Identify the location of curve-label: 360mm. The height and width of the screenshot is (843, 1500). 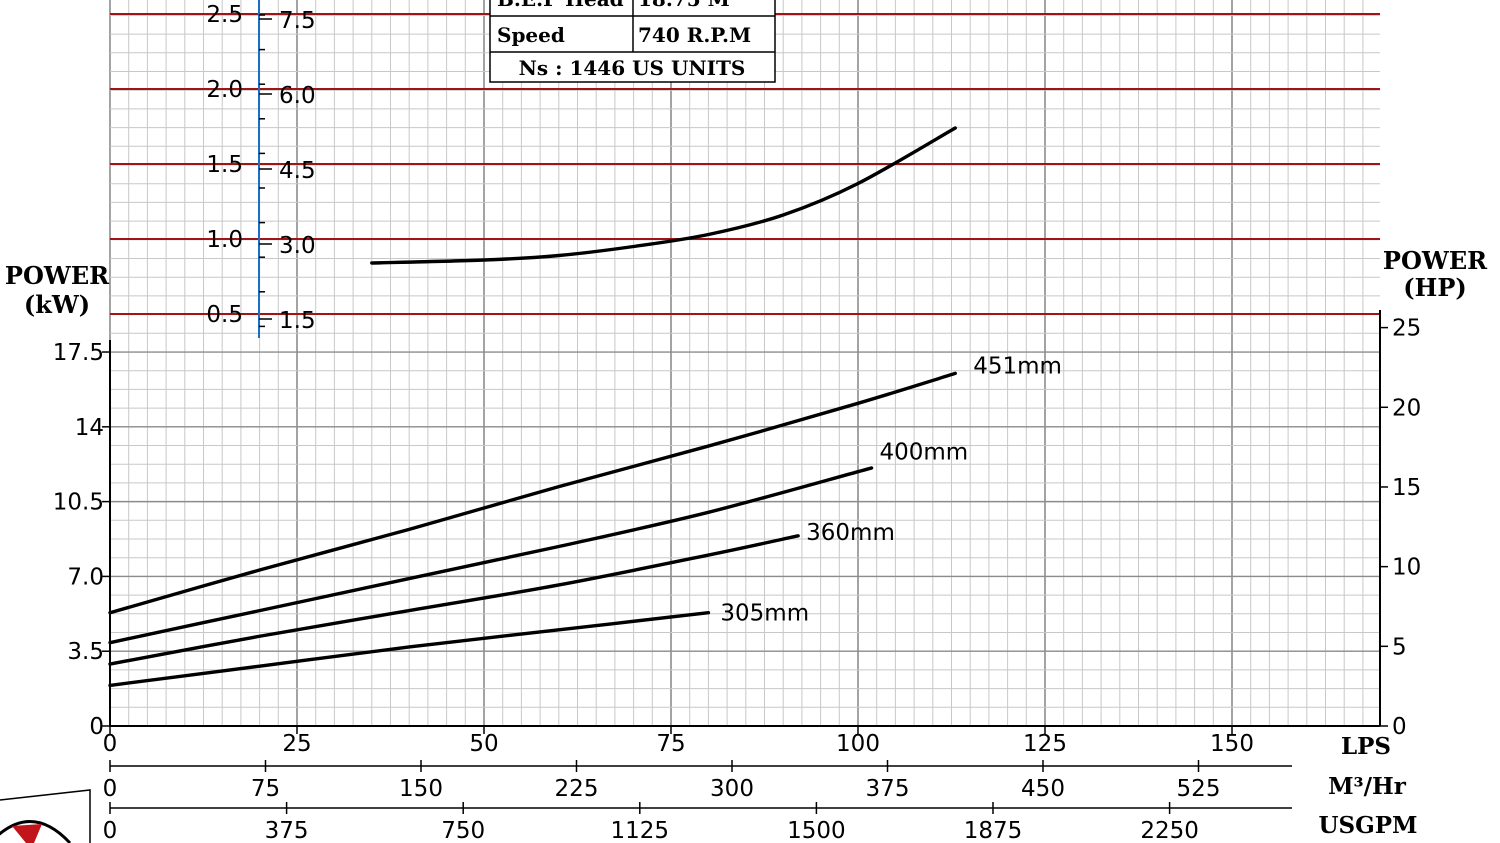
(850, 533).